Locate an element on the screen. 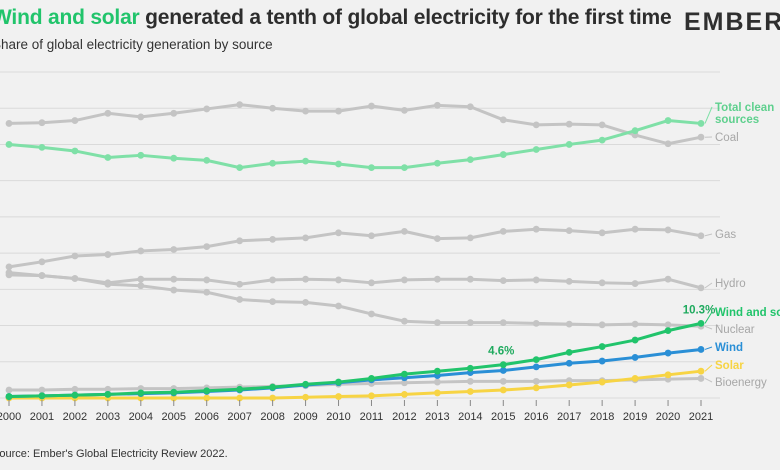  x-tick-label: 2019 is located at coordinates (635, 417).